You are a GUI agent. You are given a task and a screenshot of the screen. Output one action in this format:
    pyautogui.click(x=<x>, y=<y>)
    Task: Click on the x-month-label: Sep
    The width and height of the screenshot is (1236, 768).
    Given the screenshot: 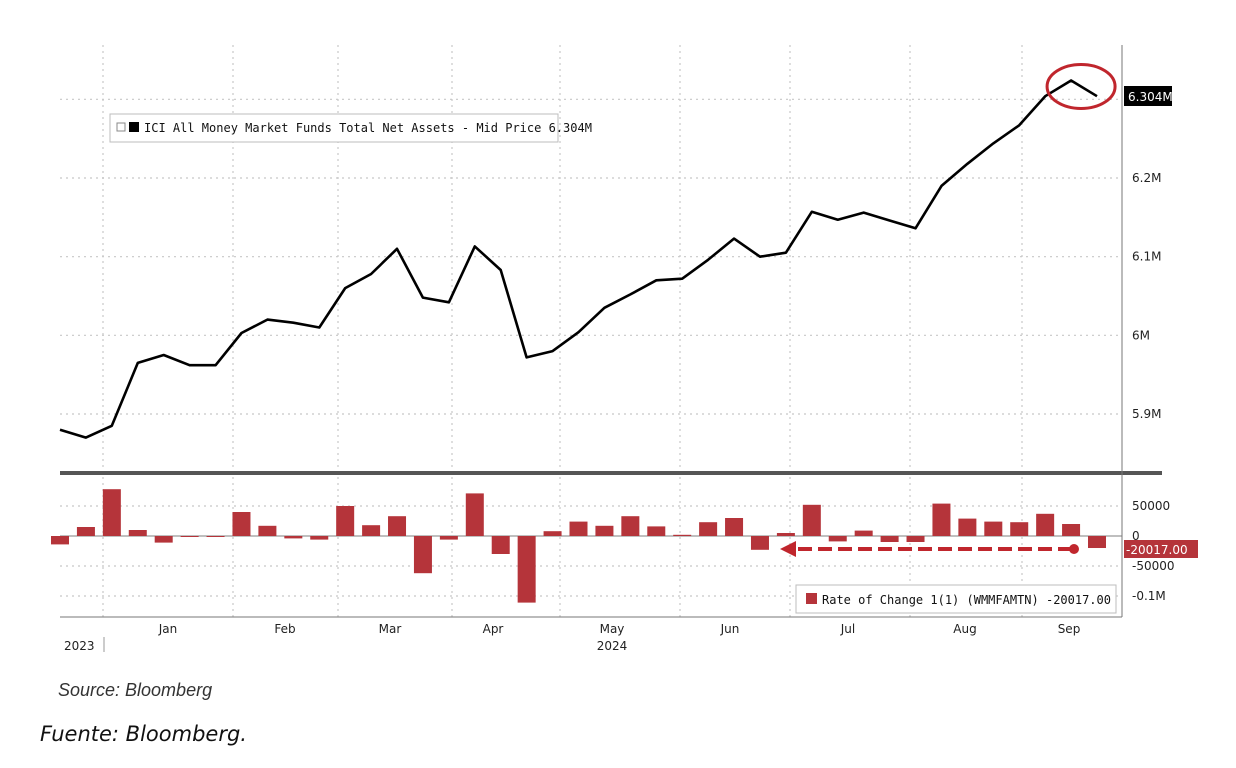 What is the action you would take?
    pyautogui.click(x=1069, y=629)
    